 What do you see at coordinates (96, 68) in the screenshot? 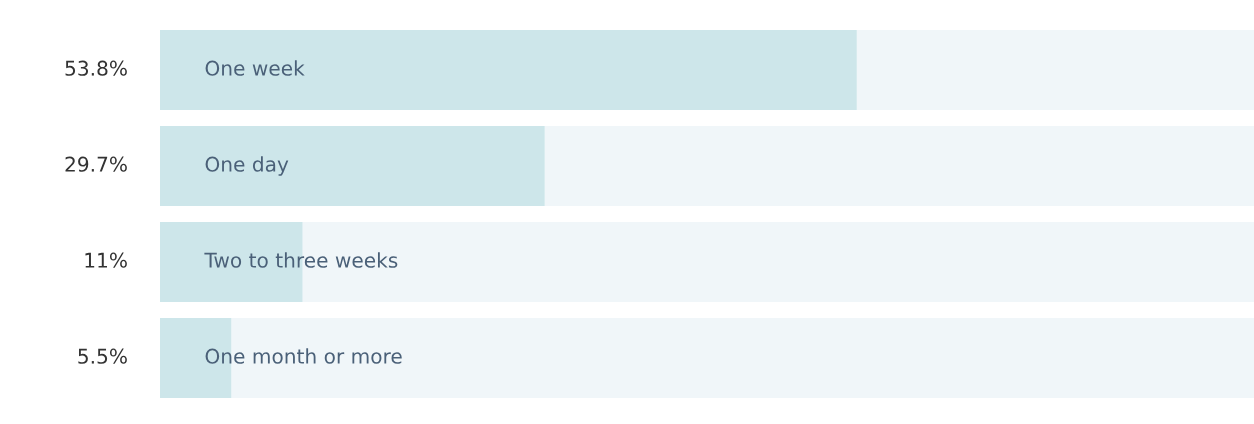
I see `data-label: 53.8%` at bounding box center [96, 68].